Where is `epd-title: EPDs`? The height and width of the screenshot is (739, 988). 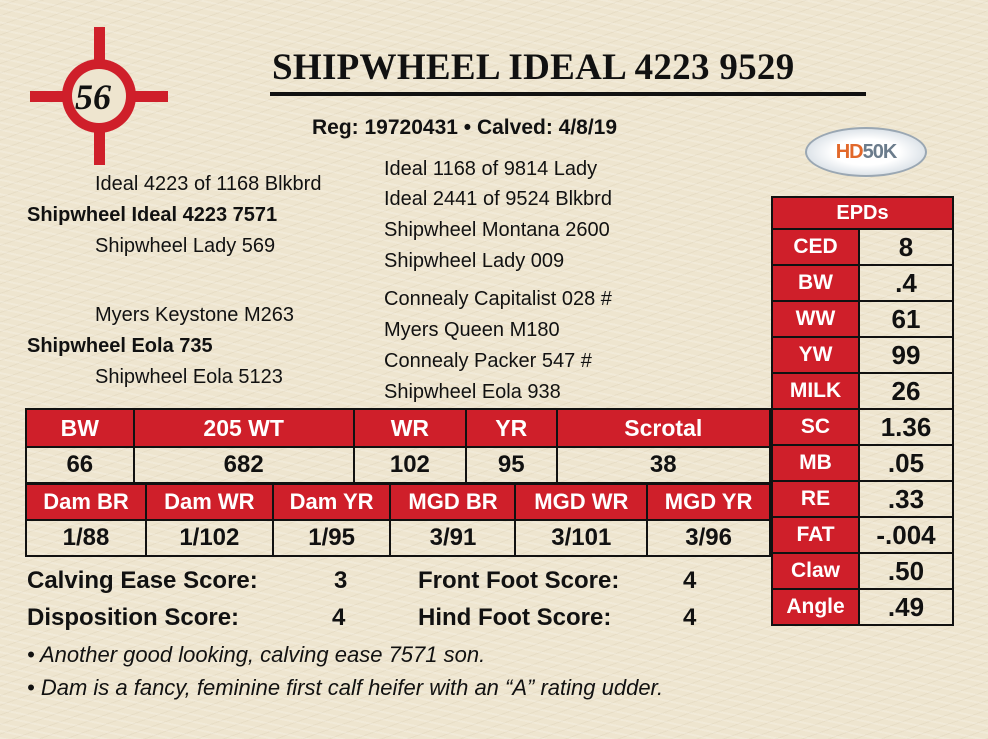
epd-title: EPDs is located at coordinates (862, 213).